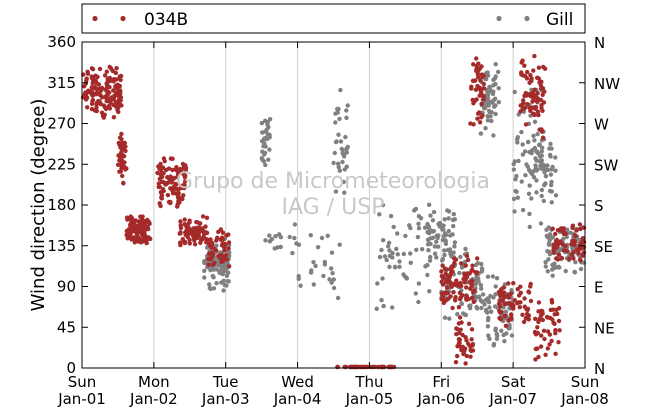 This screenshot has width=650, height=409. What do you see at coordinates (499, 18) in the screenshot?
I see `legend-marker-gill` at bounding box center [499, 18].